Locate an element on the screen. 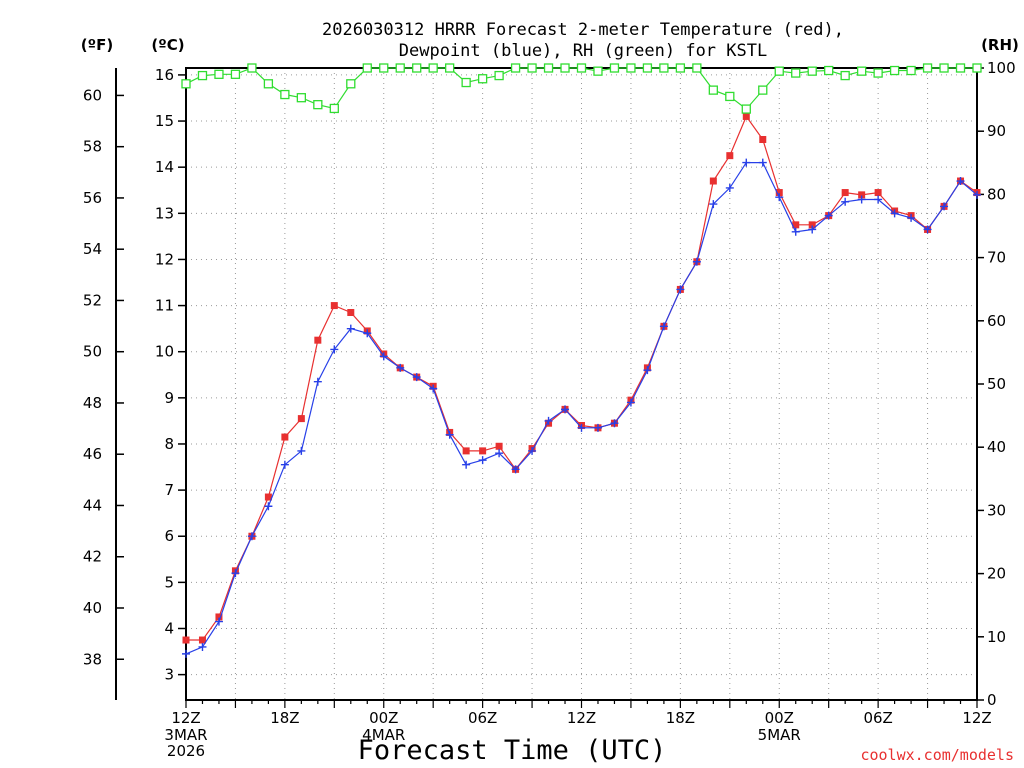 This screenshot has height=768, width=1024. rh-tick-label: 40 is located at coordinates (996, 447).